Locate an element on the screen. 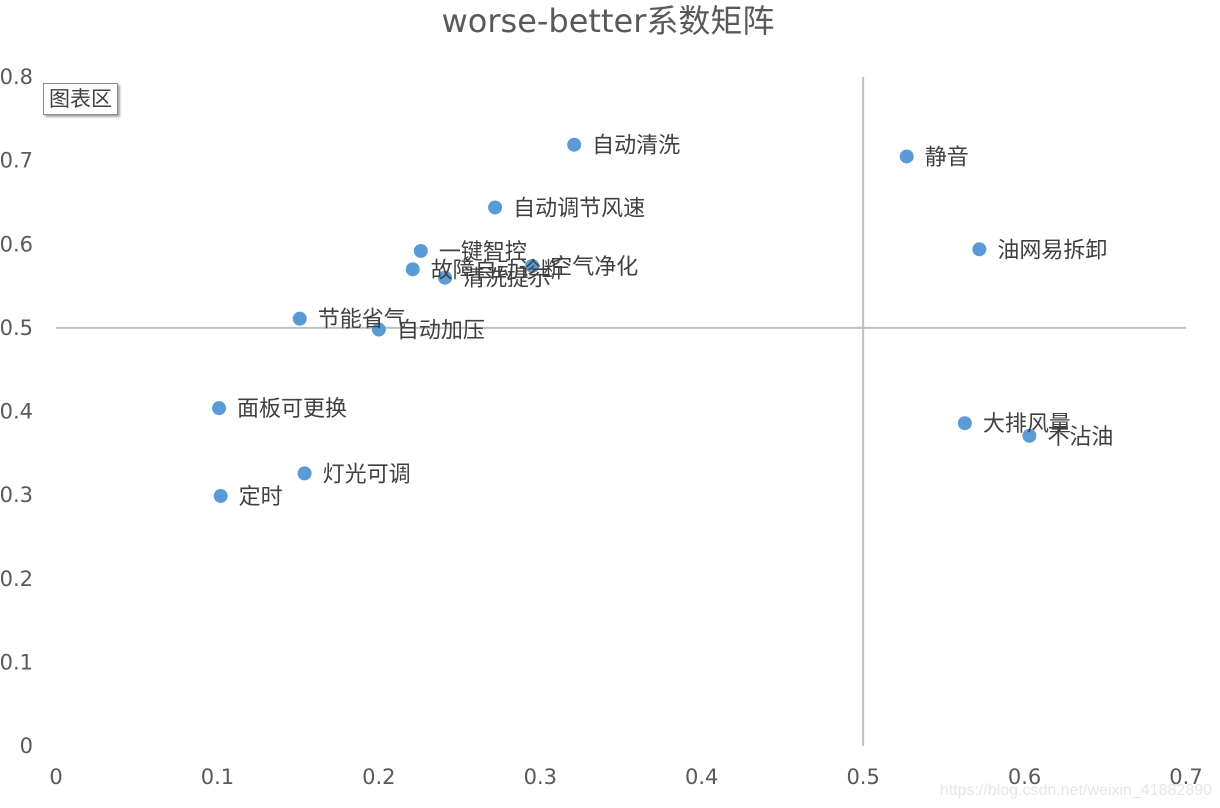 This screenshot has height=808, width=1220. x-tick-label: 0.3 is located at coordinates (540, 777).